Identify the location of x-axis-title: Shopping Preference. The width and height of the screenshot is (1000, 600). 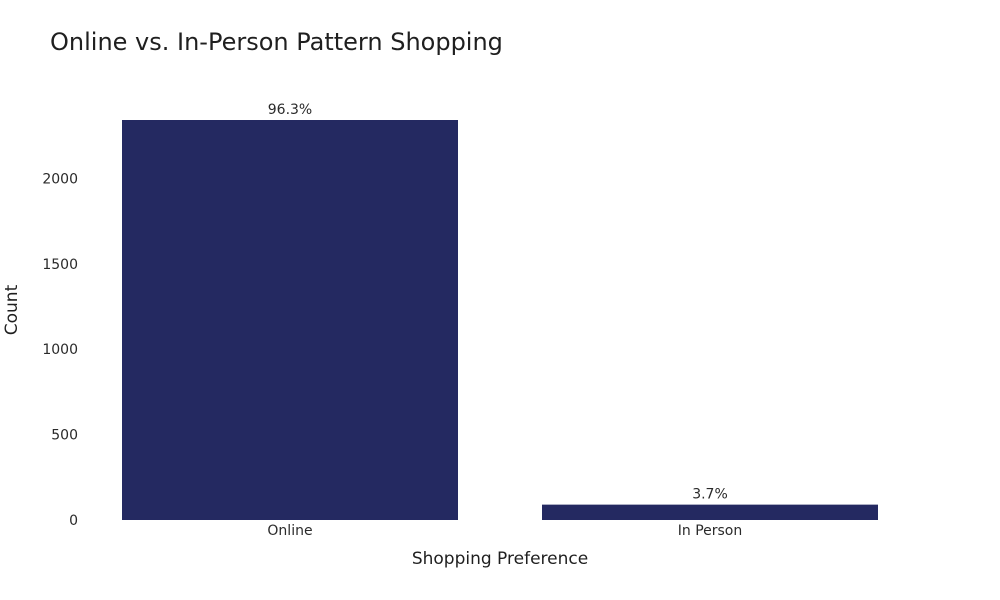
(500, 559).